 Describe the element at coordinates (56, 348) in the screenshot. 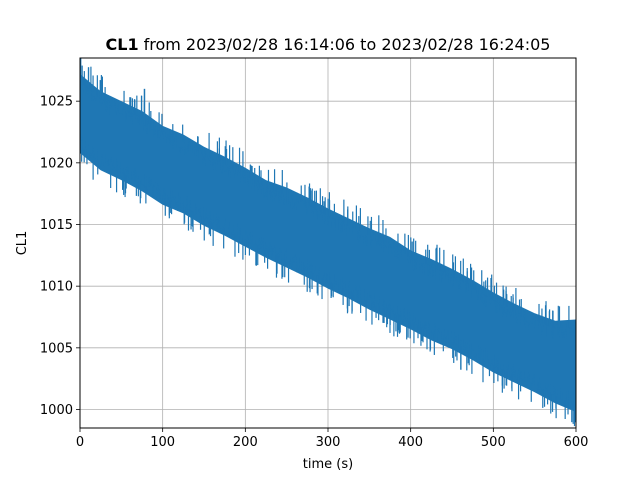

I see `y-tick-label: 1005` at that location.